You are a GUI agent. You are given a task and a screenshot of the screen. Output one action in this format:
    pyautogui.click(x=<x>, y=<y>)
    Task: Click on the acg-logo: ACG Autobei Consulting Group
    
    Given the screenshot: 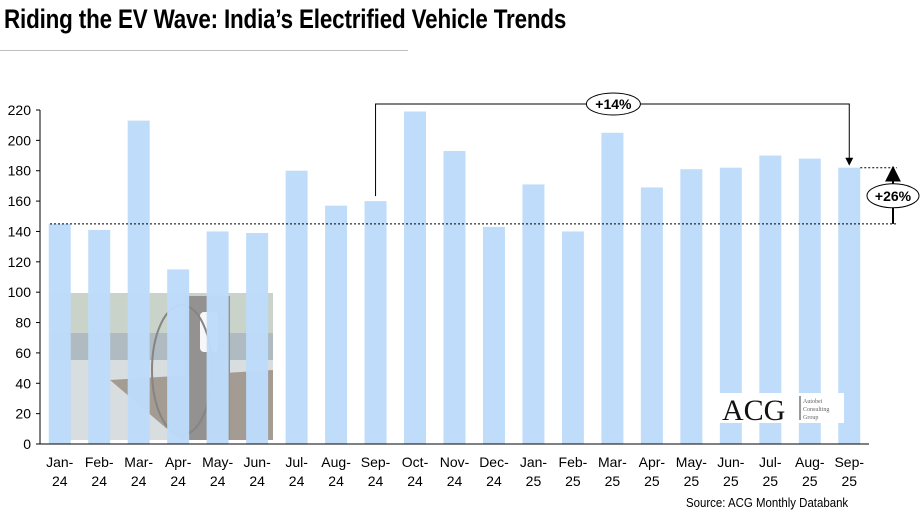 What is the action you would take?
    pyautogui.click(x=781, y=410)
    